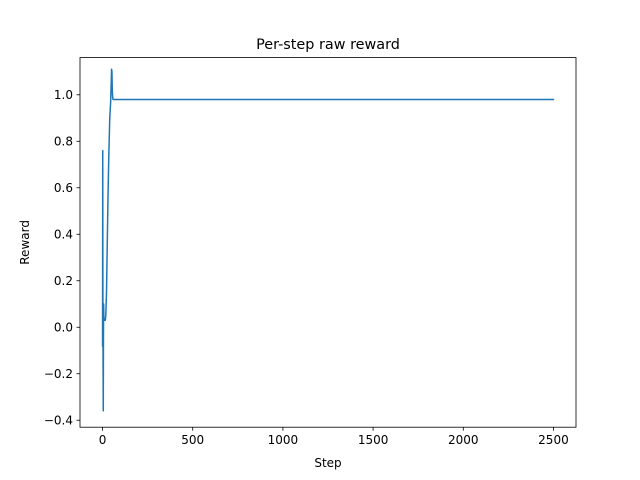  I want to click on y-tick-label: 0.0, so click(63, 327).